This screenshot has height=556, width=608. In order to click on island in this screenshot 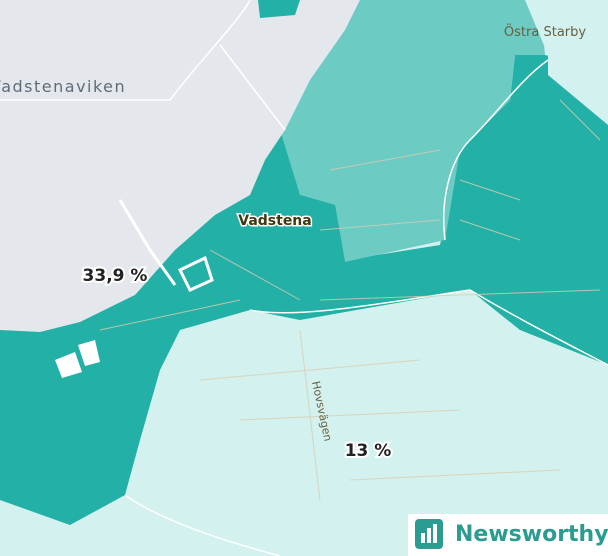, I will do `click(279, 9)`.